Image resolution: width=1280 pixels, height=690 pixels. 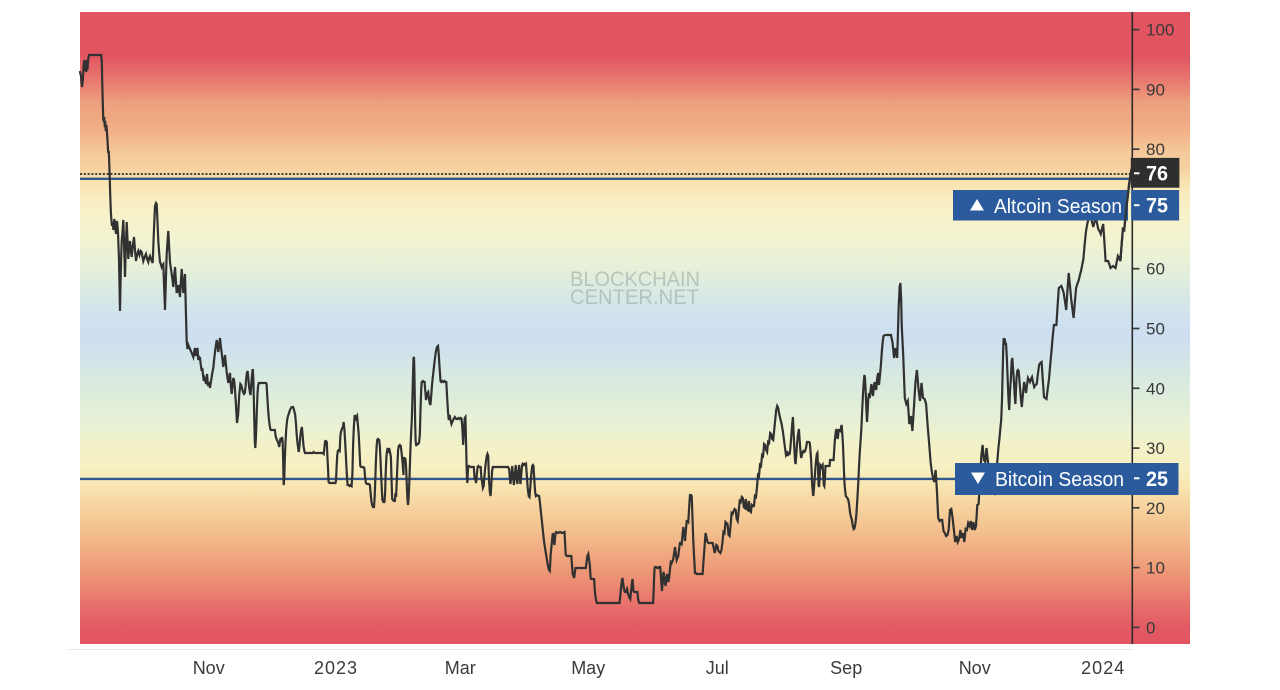 I want to click on svg-text: Mar, so click(x=460, y=668).